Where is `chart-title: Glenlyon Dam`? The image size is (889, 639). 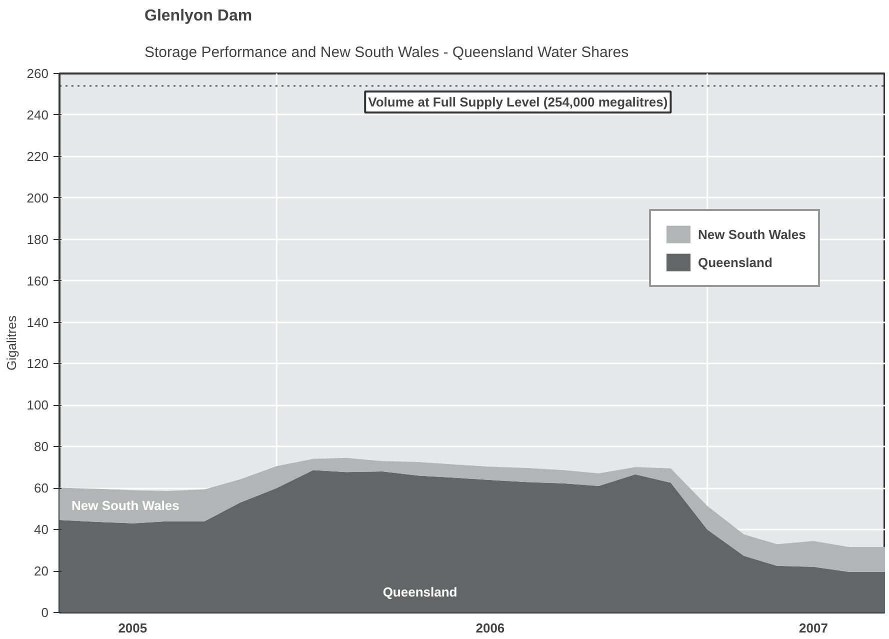 chart-title: Glenlyon Dam is located at coordinates (198, 16).